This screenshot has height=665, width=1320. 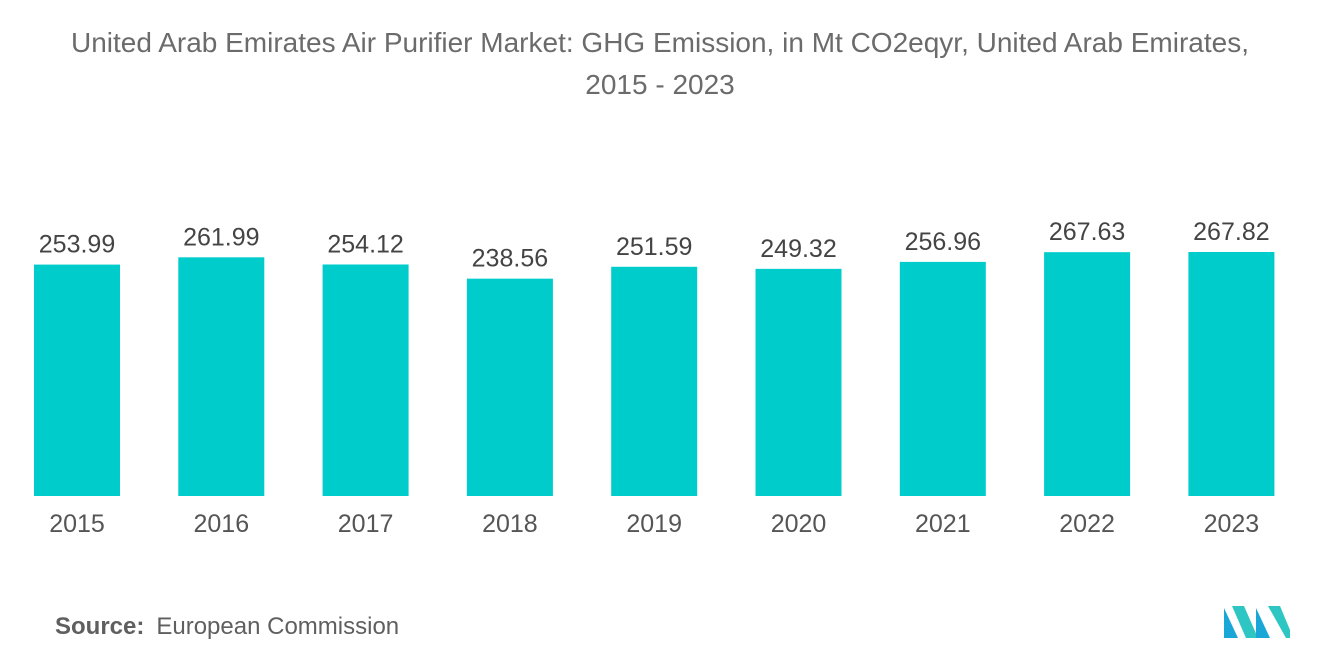 I want to click on data-label-2015: 253.99, so click(x=77, y=245).